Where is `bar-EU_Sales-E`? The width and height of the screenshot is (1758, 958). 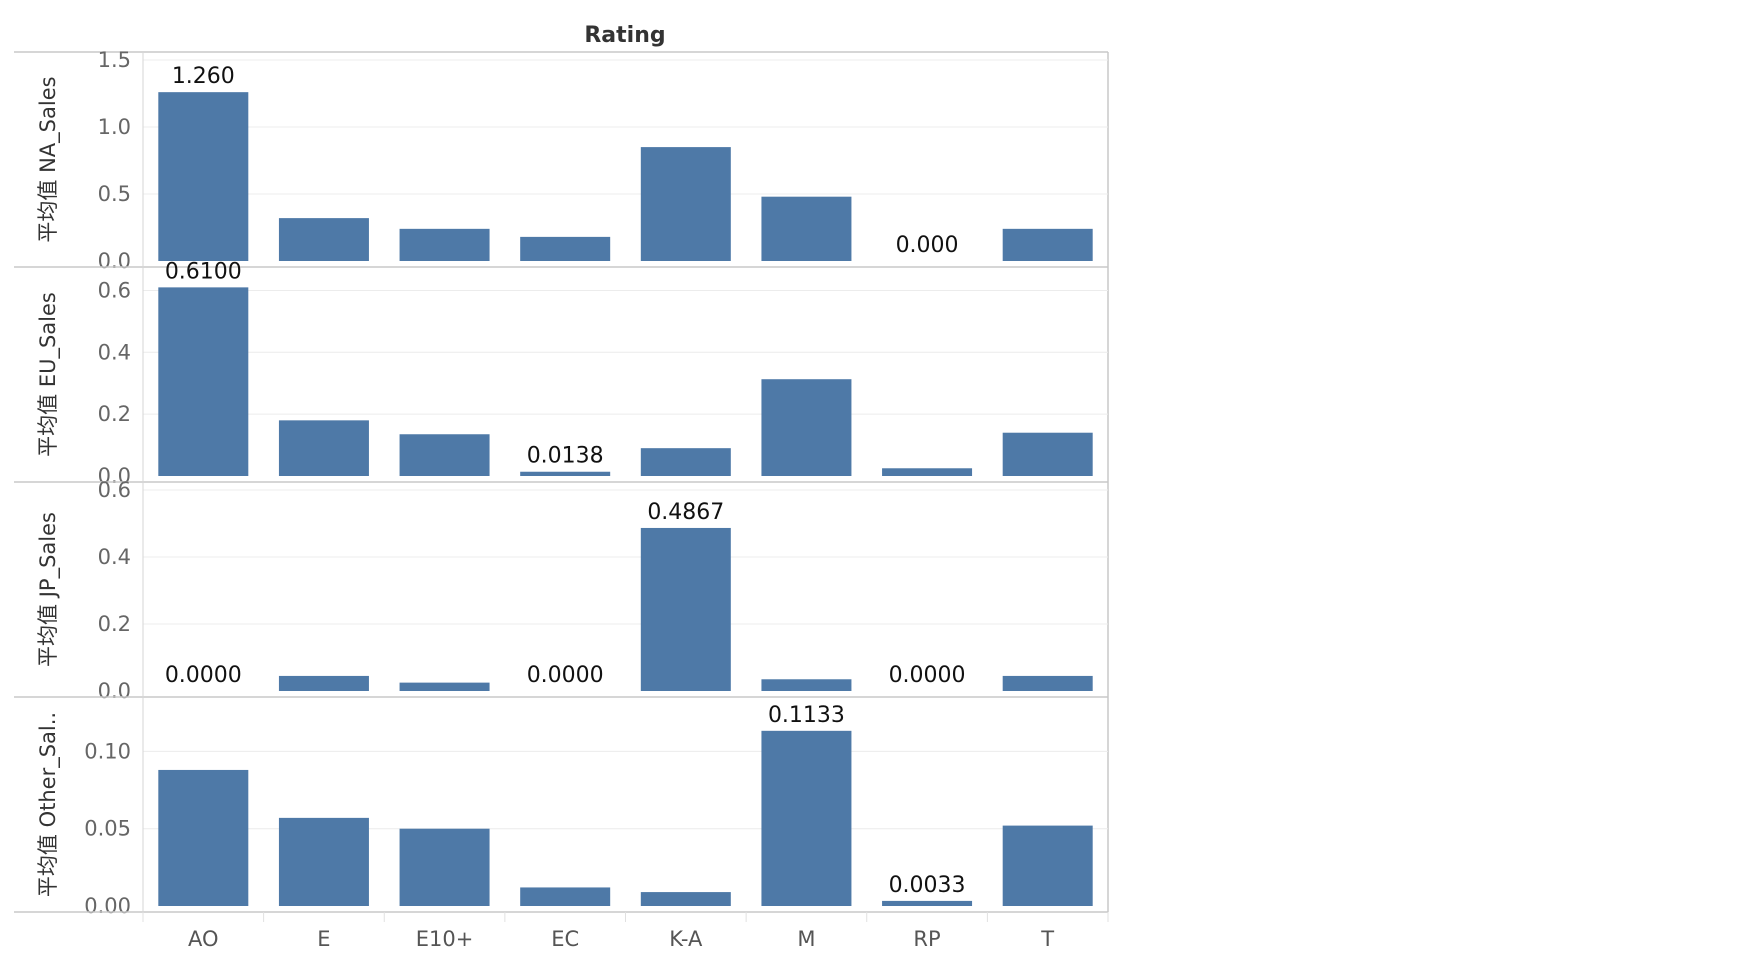 bar-EU_Sales-E is located at coordinates (324, 448).